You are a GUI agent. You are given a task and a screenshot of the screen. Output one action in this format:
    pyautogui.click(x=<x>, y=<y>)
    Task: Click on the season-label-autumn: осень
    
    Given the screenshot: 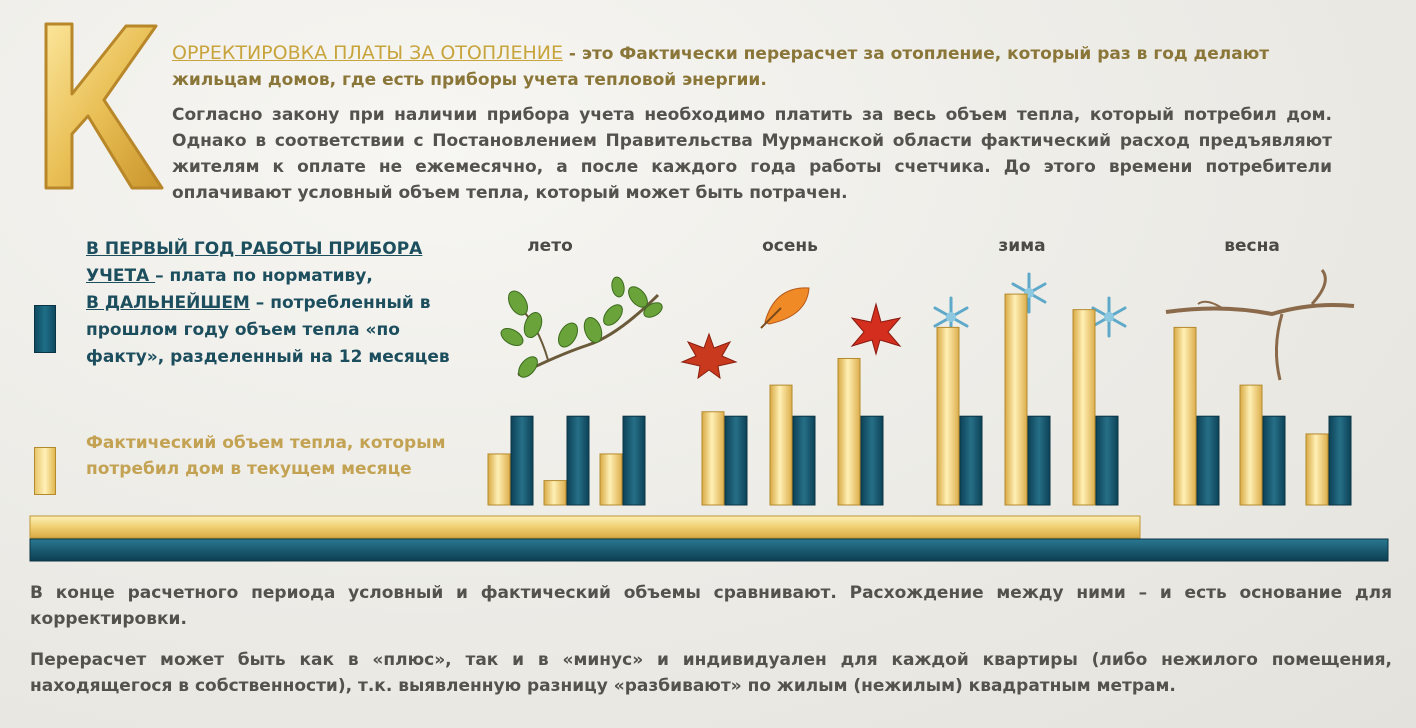 What is the action you would take?
    pyautogui.click(x=790, y=246)
    